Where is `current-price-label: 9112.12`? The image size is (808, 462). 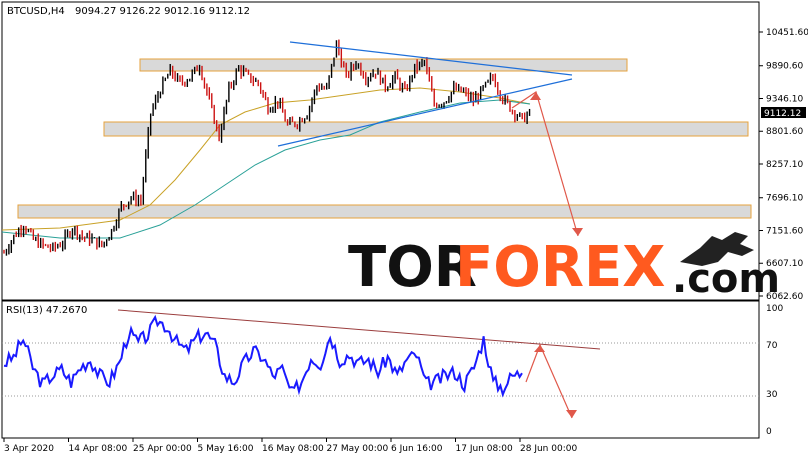 current-price-label: 9112.12 is located at coordinates (782, 114).